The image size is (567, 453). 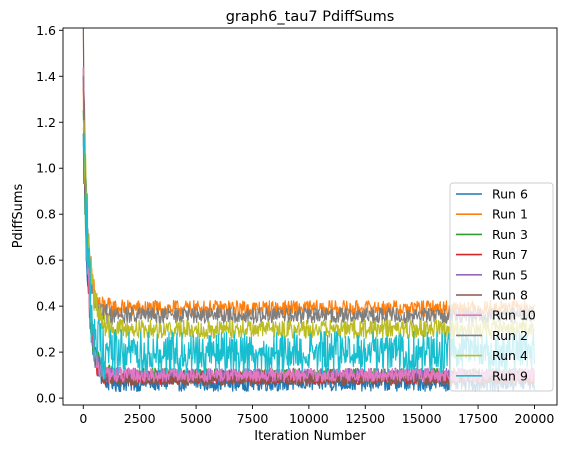 I want to click on x-tick-label: 0, so click(x=83, y=418).